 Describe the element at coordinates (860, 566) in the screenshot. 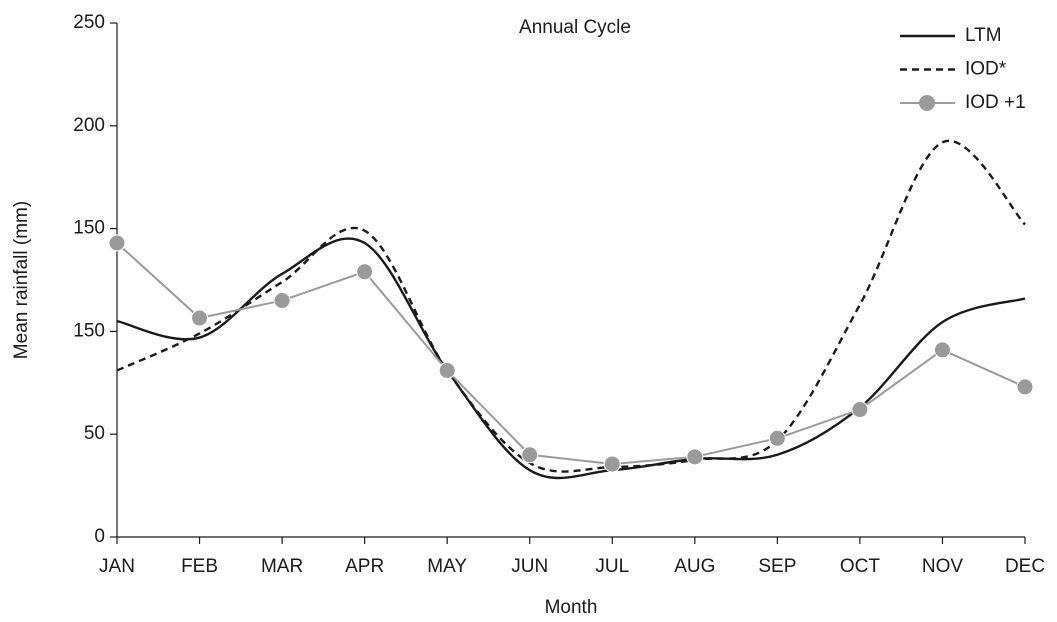

I see `x-tick-label: OCT` at that location.